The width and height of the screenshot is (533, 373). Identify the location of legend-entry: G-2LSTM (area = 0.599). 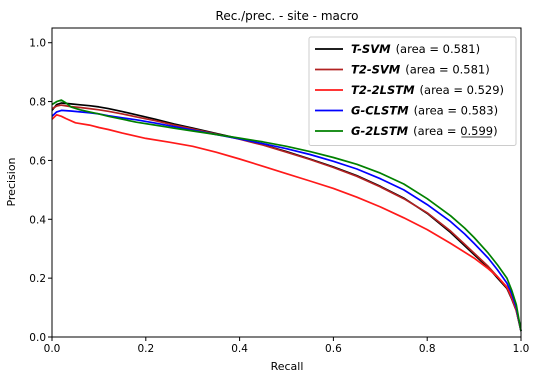
(424, 131).